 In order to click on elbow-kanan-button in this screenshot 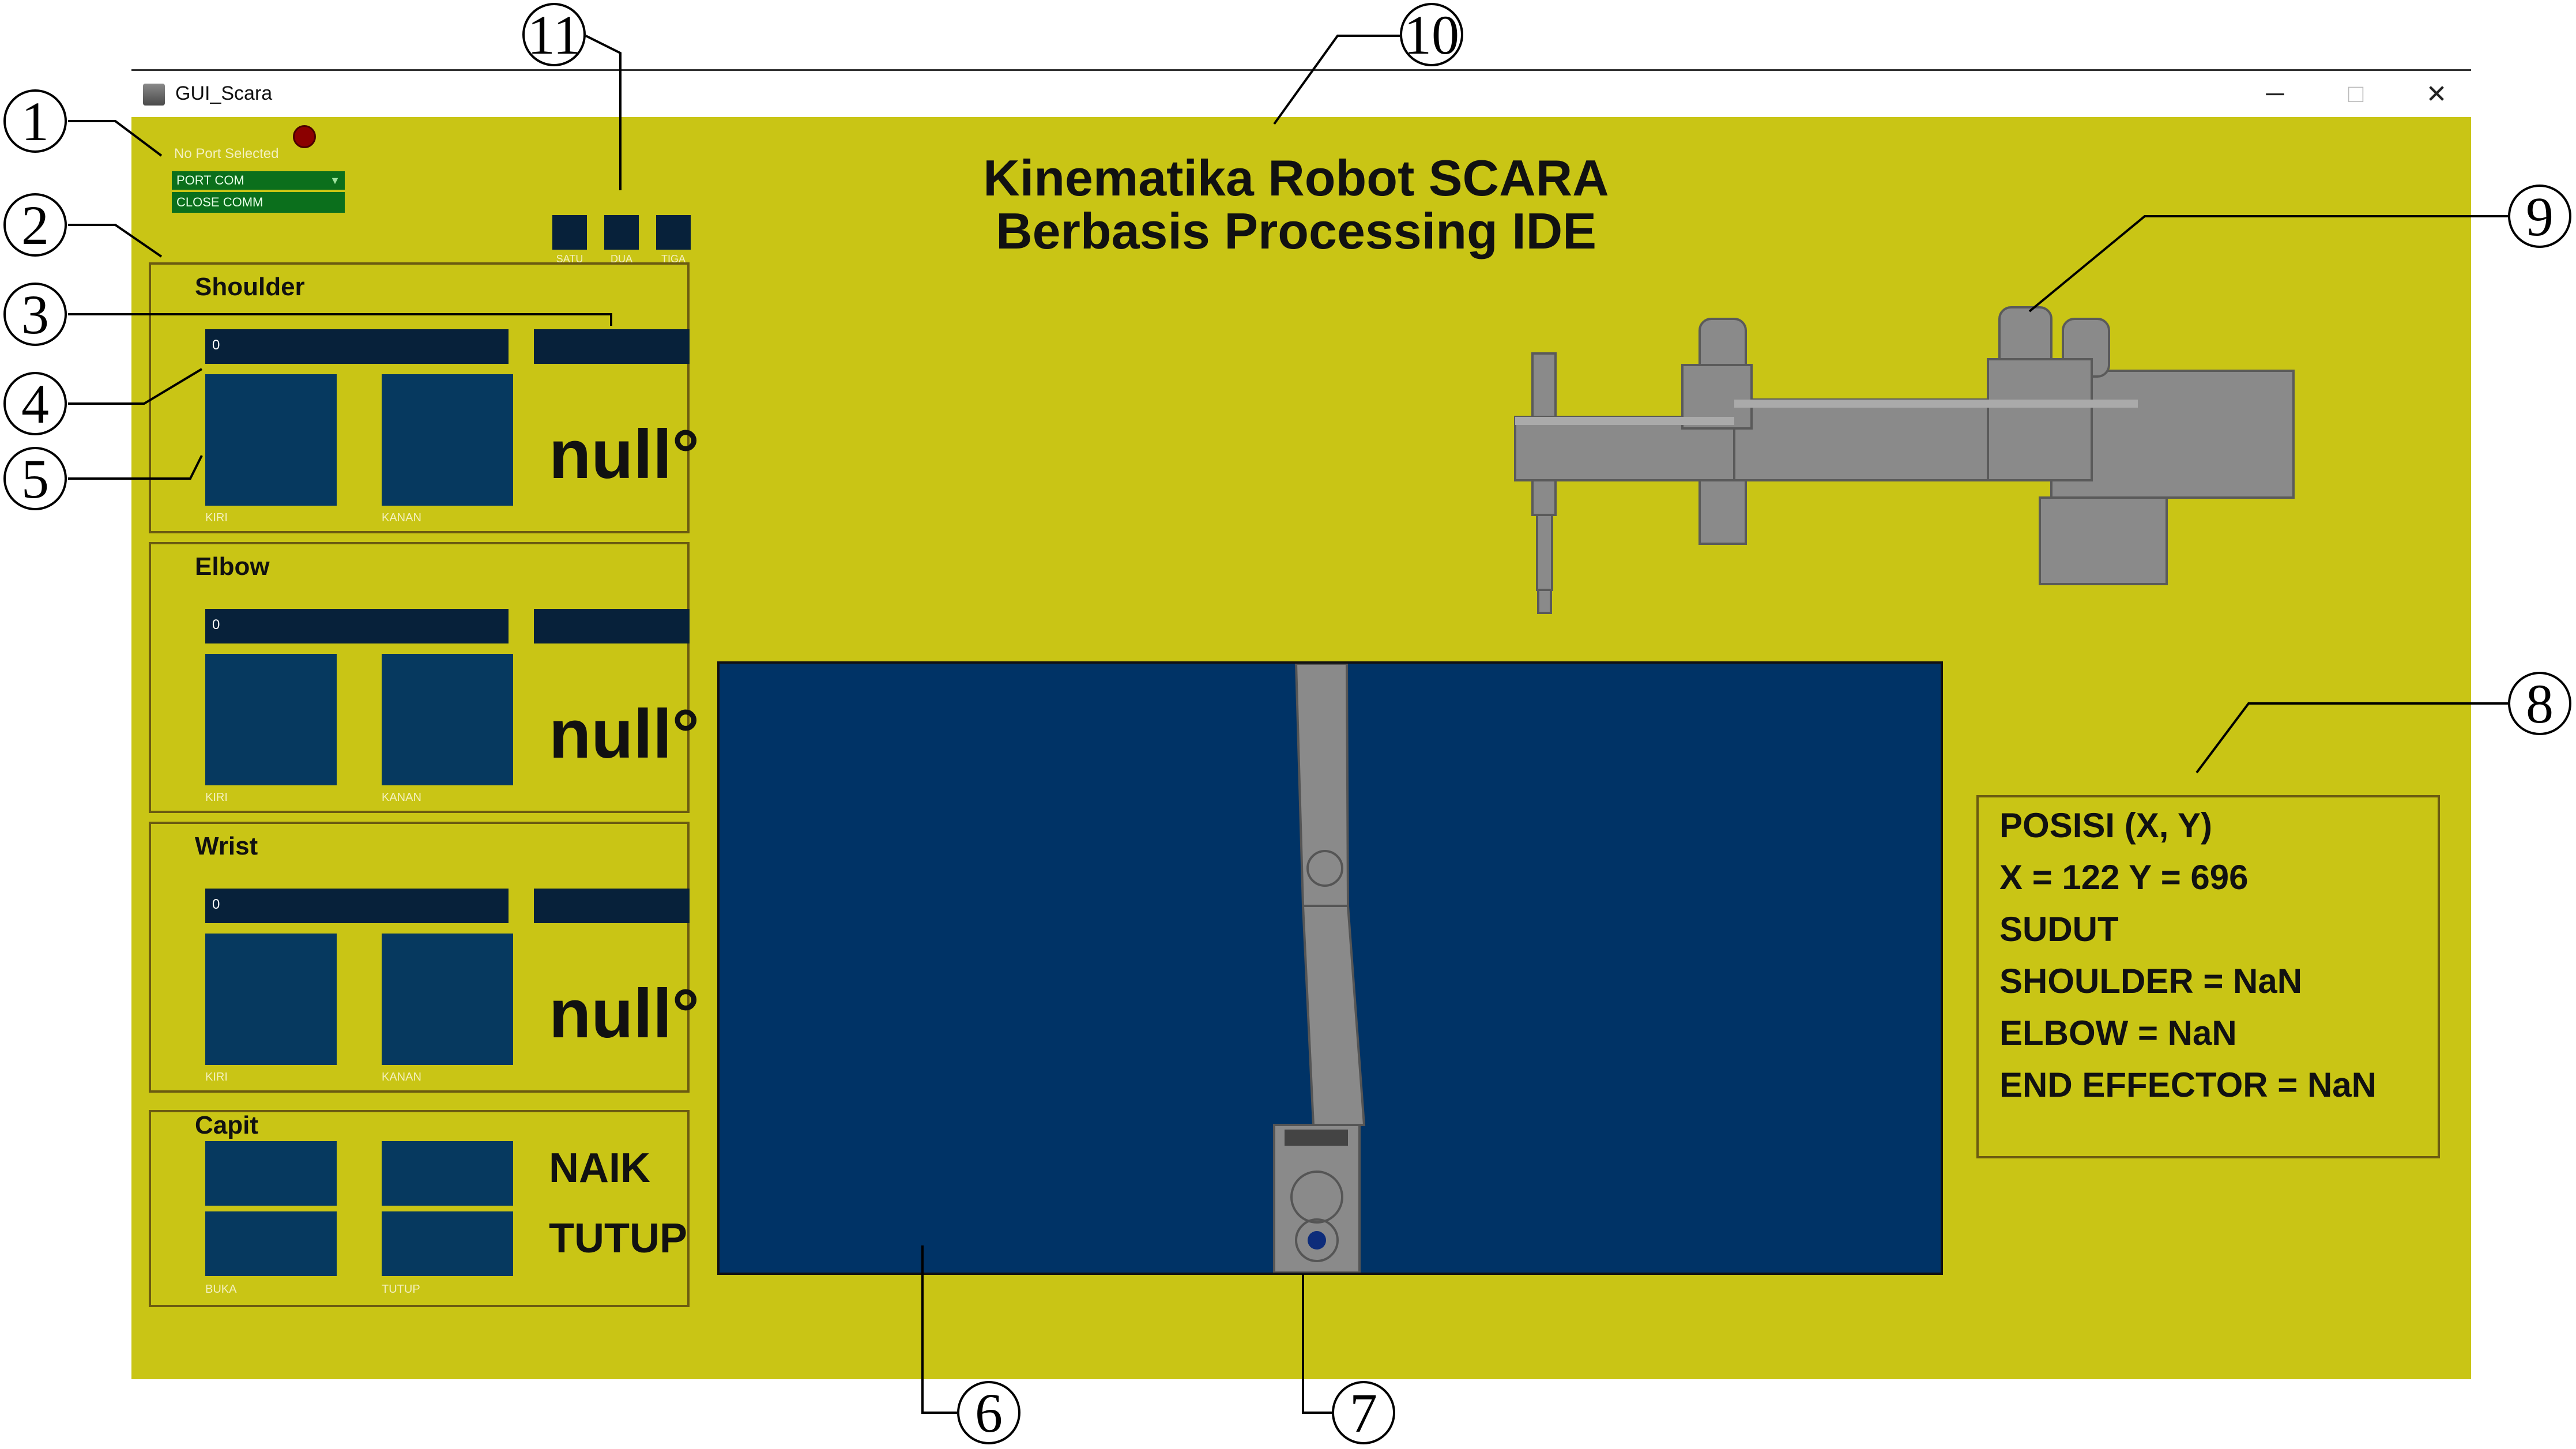, I will do `click(447, 719)`.